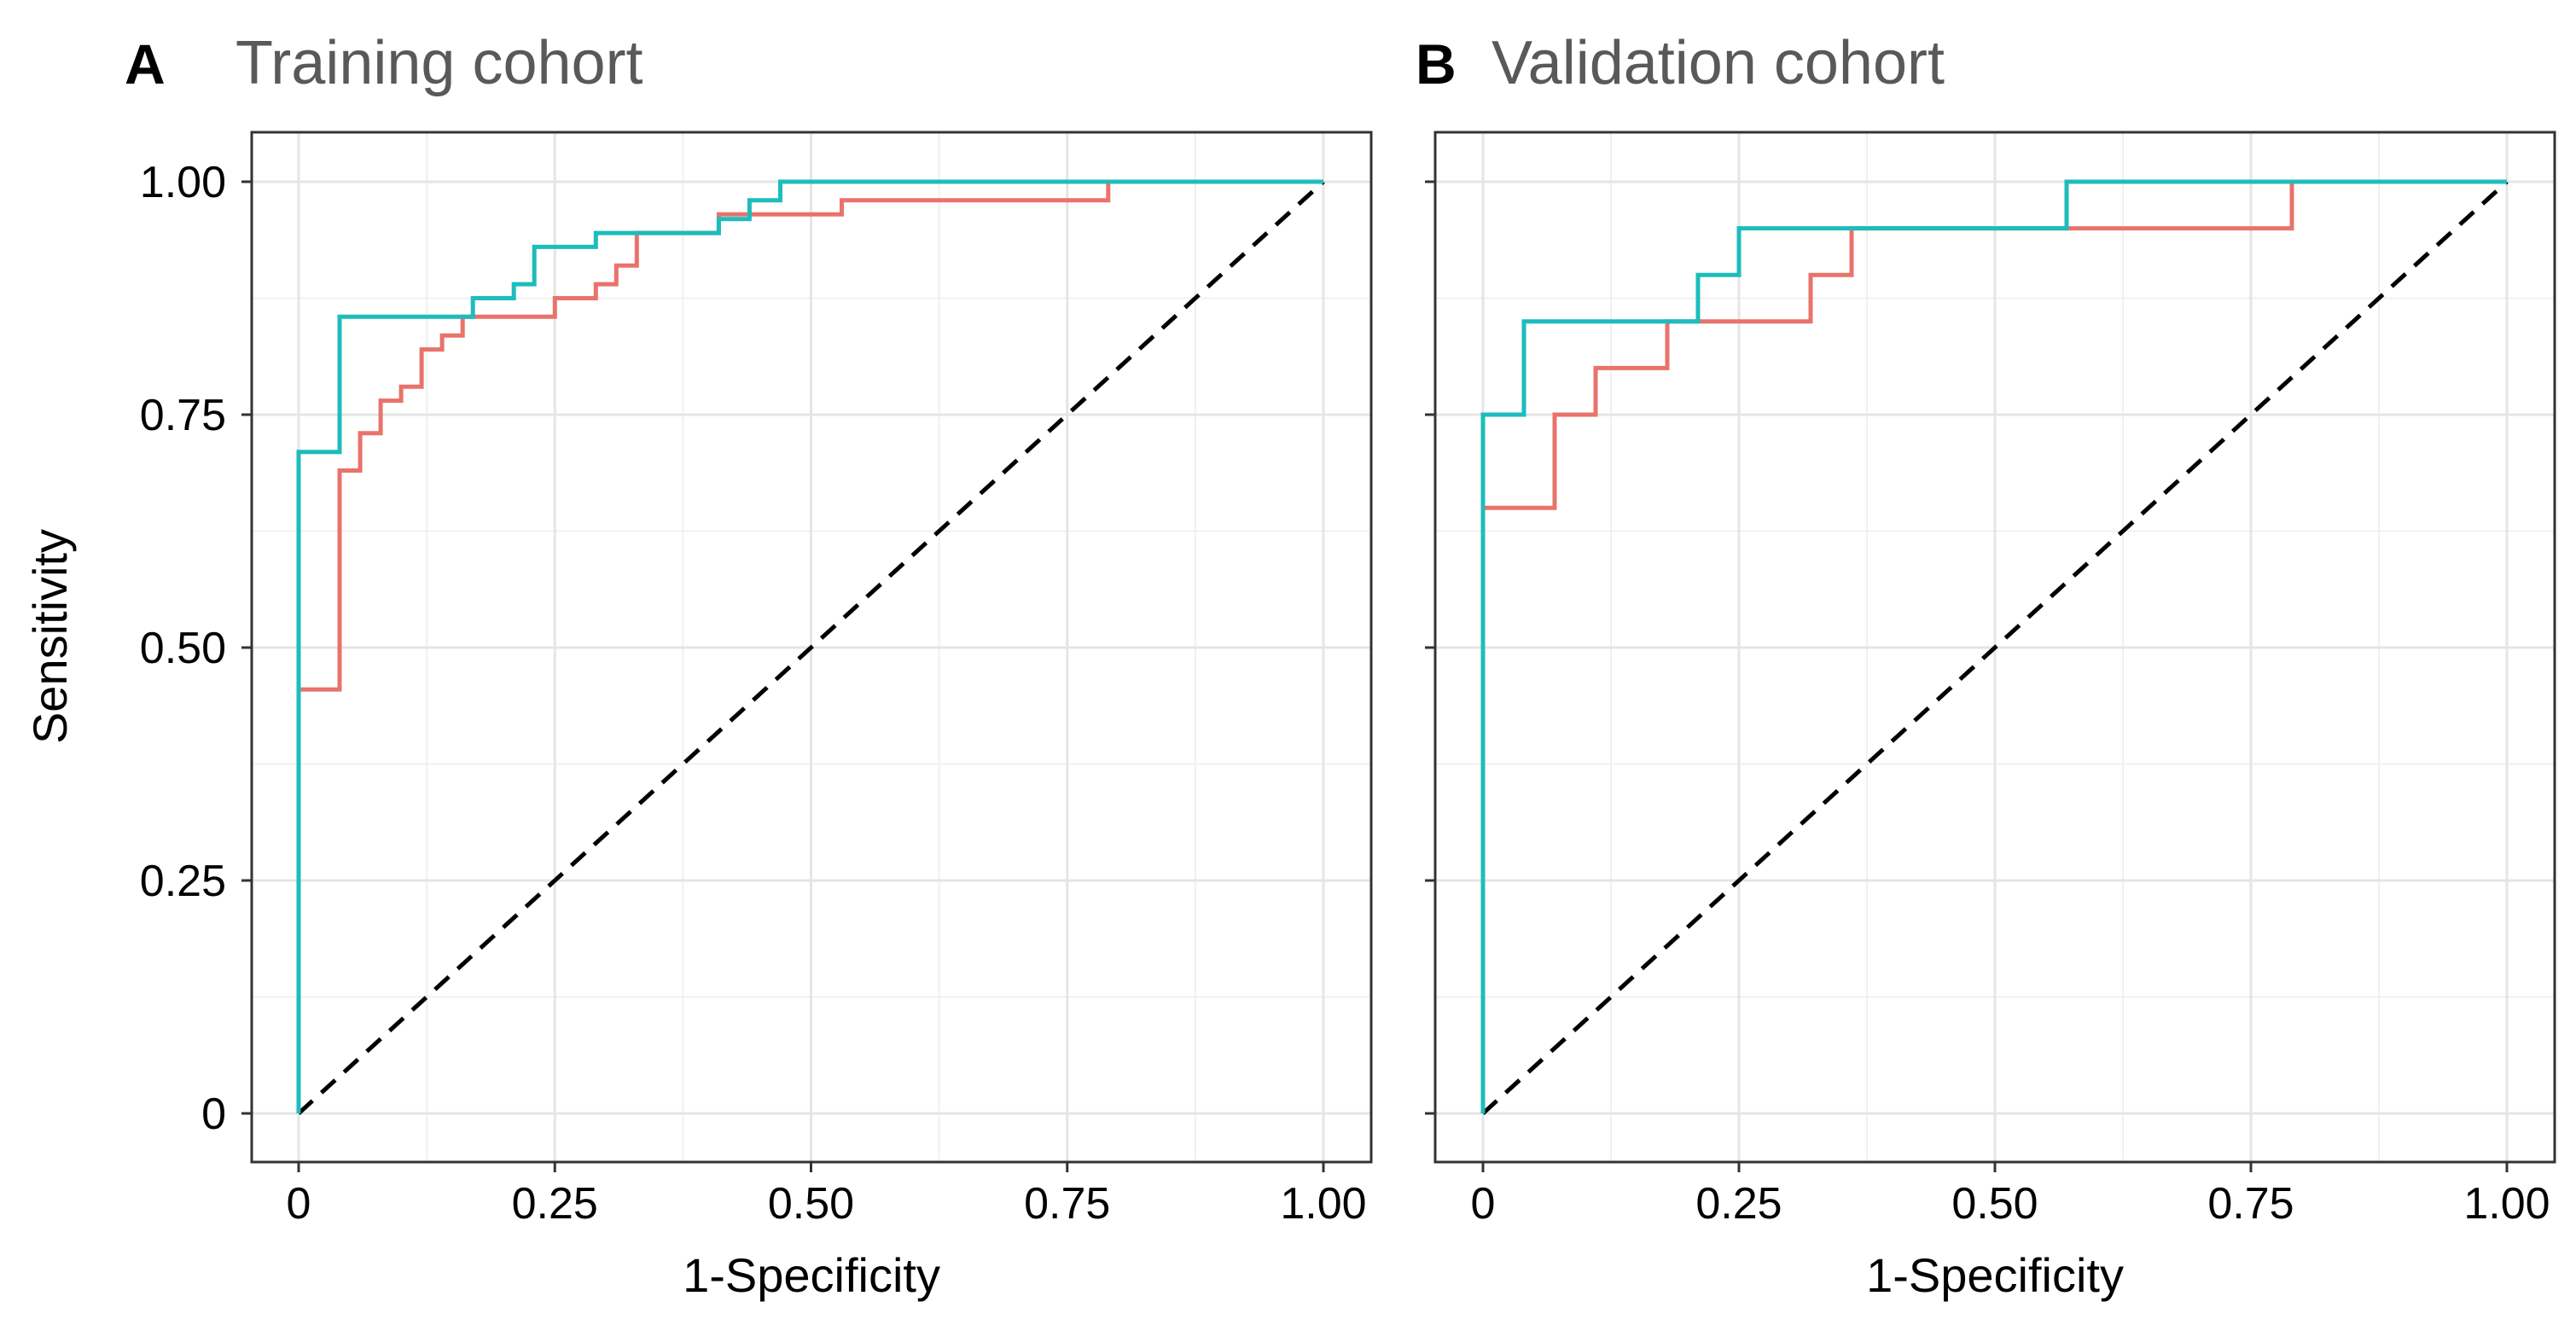 The width and height of the screenshot is (2576, 1325). Describe the element at coordinates (1719, 63) in the screenshot. I see `panel-b-title: Validation cohort` at that location.